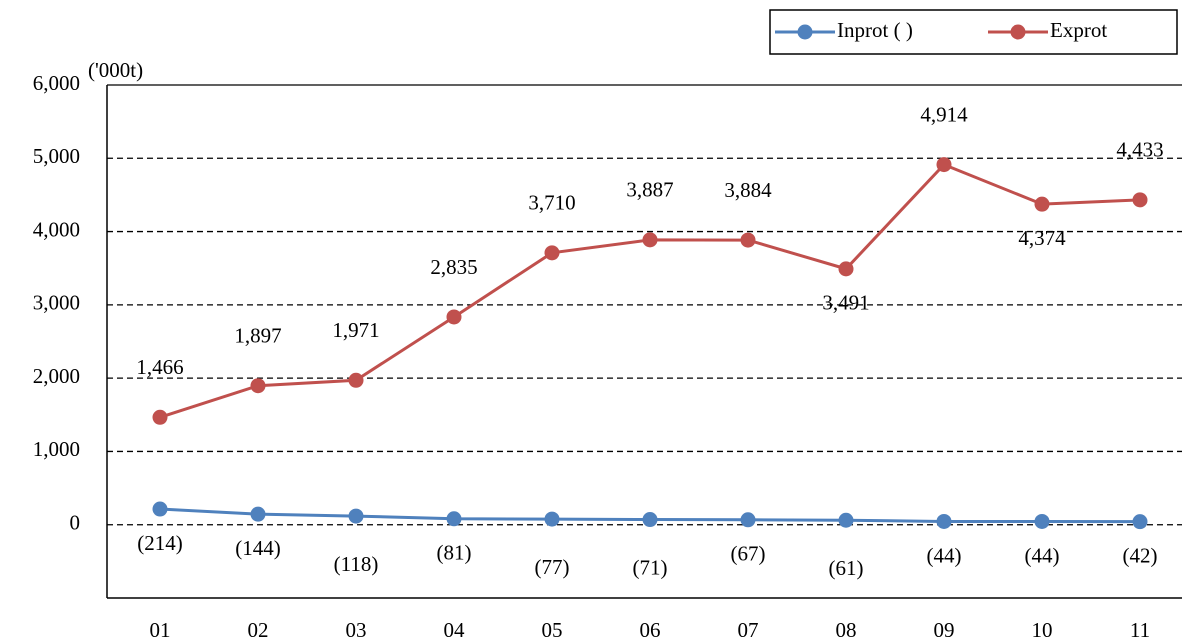 This screenshot has height=644, width=1182. Describe the element at coordinates (115, 70) in the screenshot. I see `unit-label: ('000t)` at that location.